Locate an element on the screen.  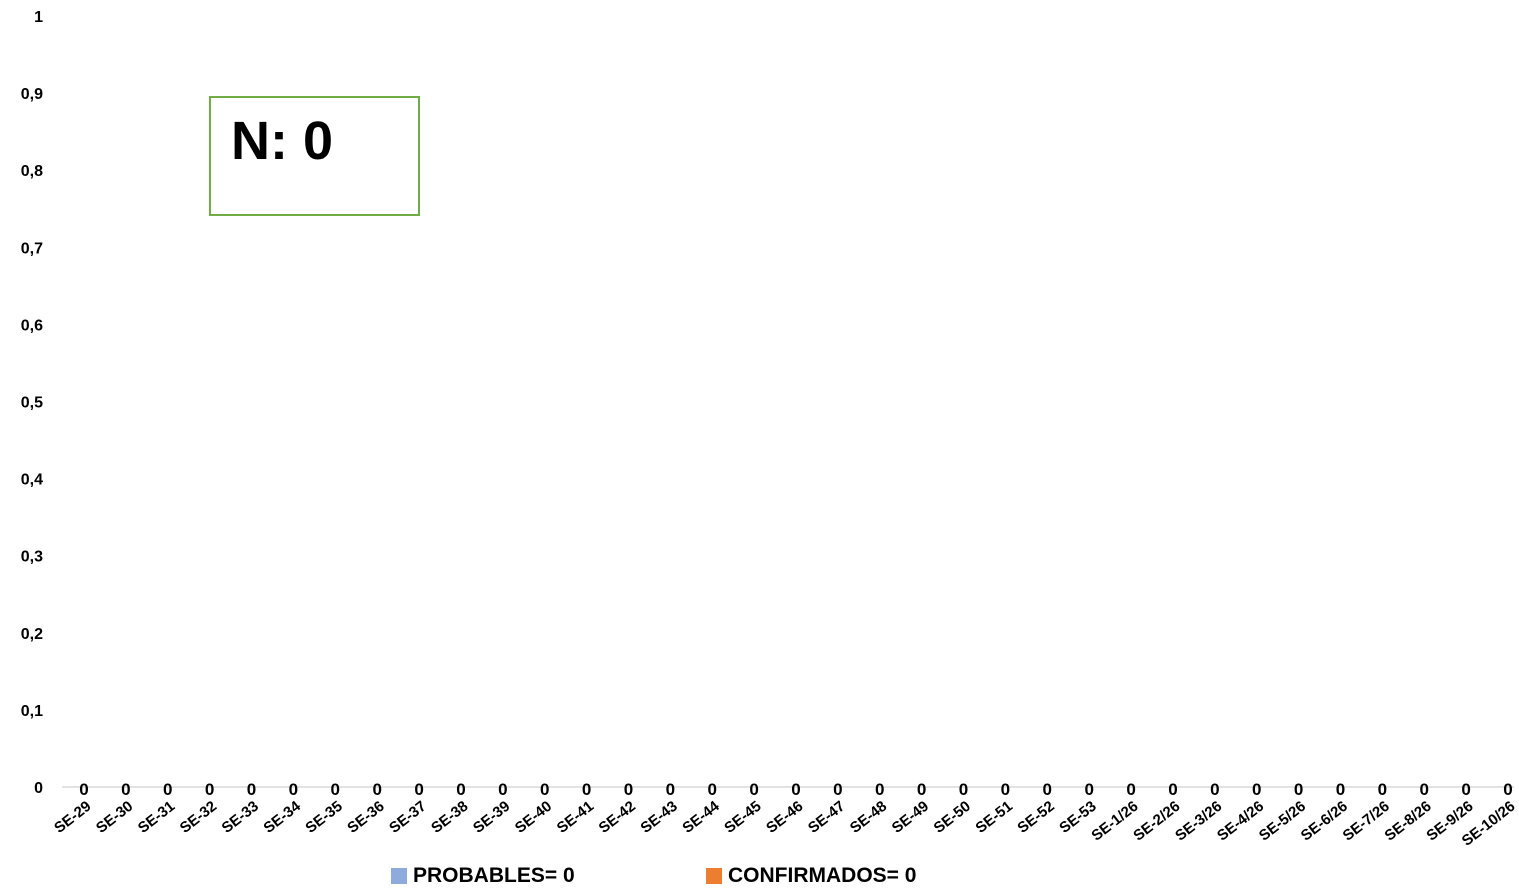
y-tick-label: 1 is located at coordinates (38, 17).